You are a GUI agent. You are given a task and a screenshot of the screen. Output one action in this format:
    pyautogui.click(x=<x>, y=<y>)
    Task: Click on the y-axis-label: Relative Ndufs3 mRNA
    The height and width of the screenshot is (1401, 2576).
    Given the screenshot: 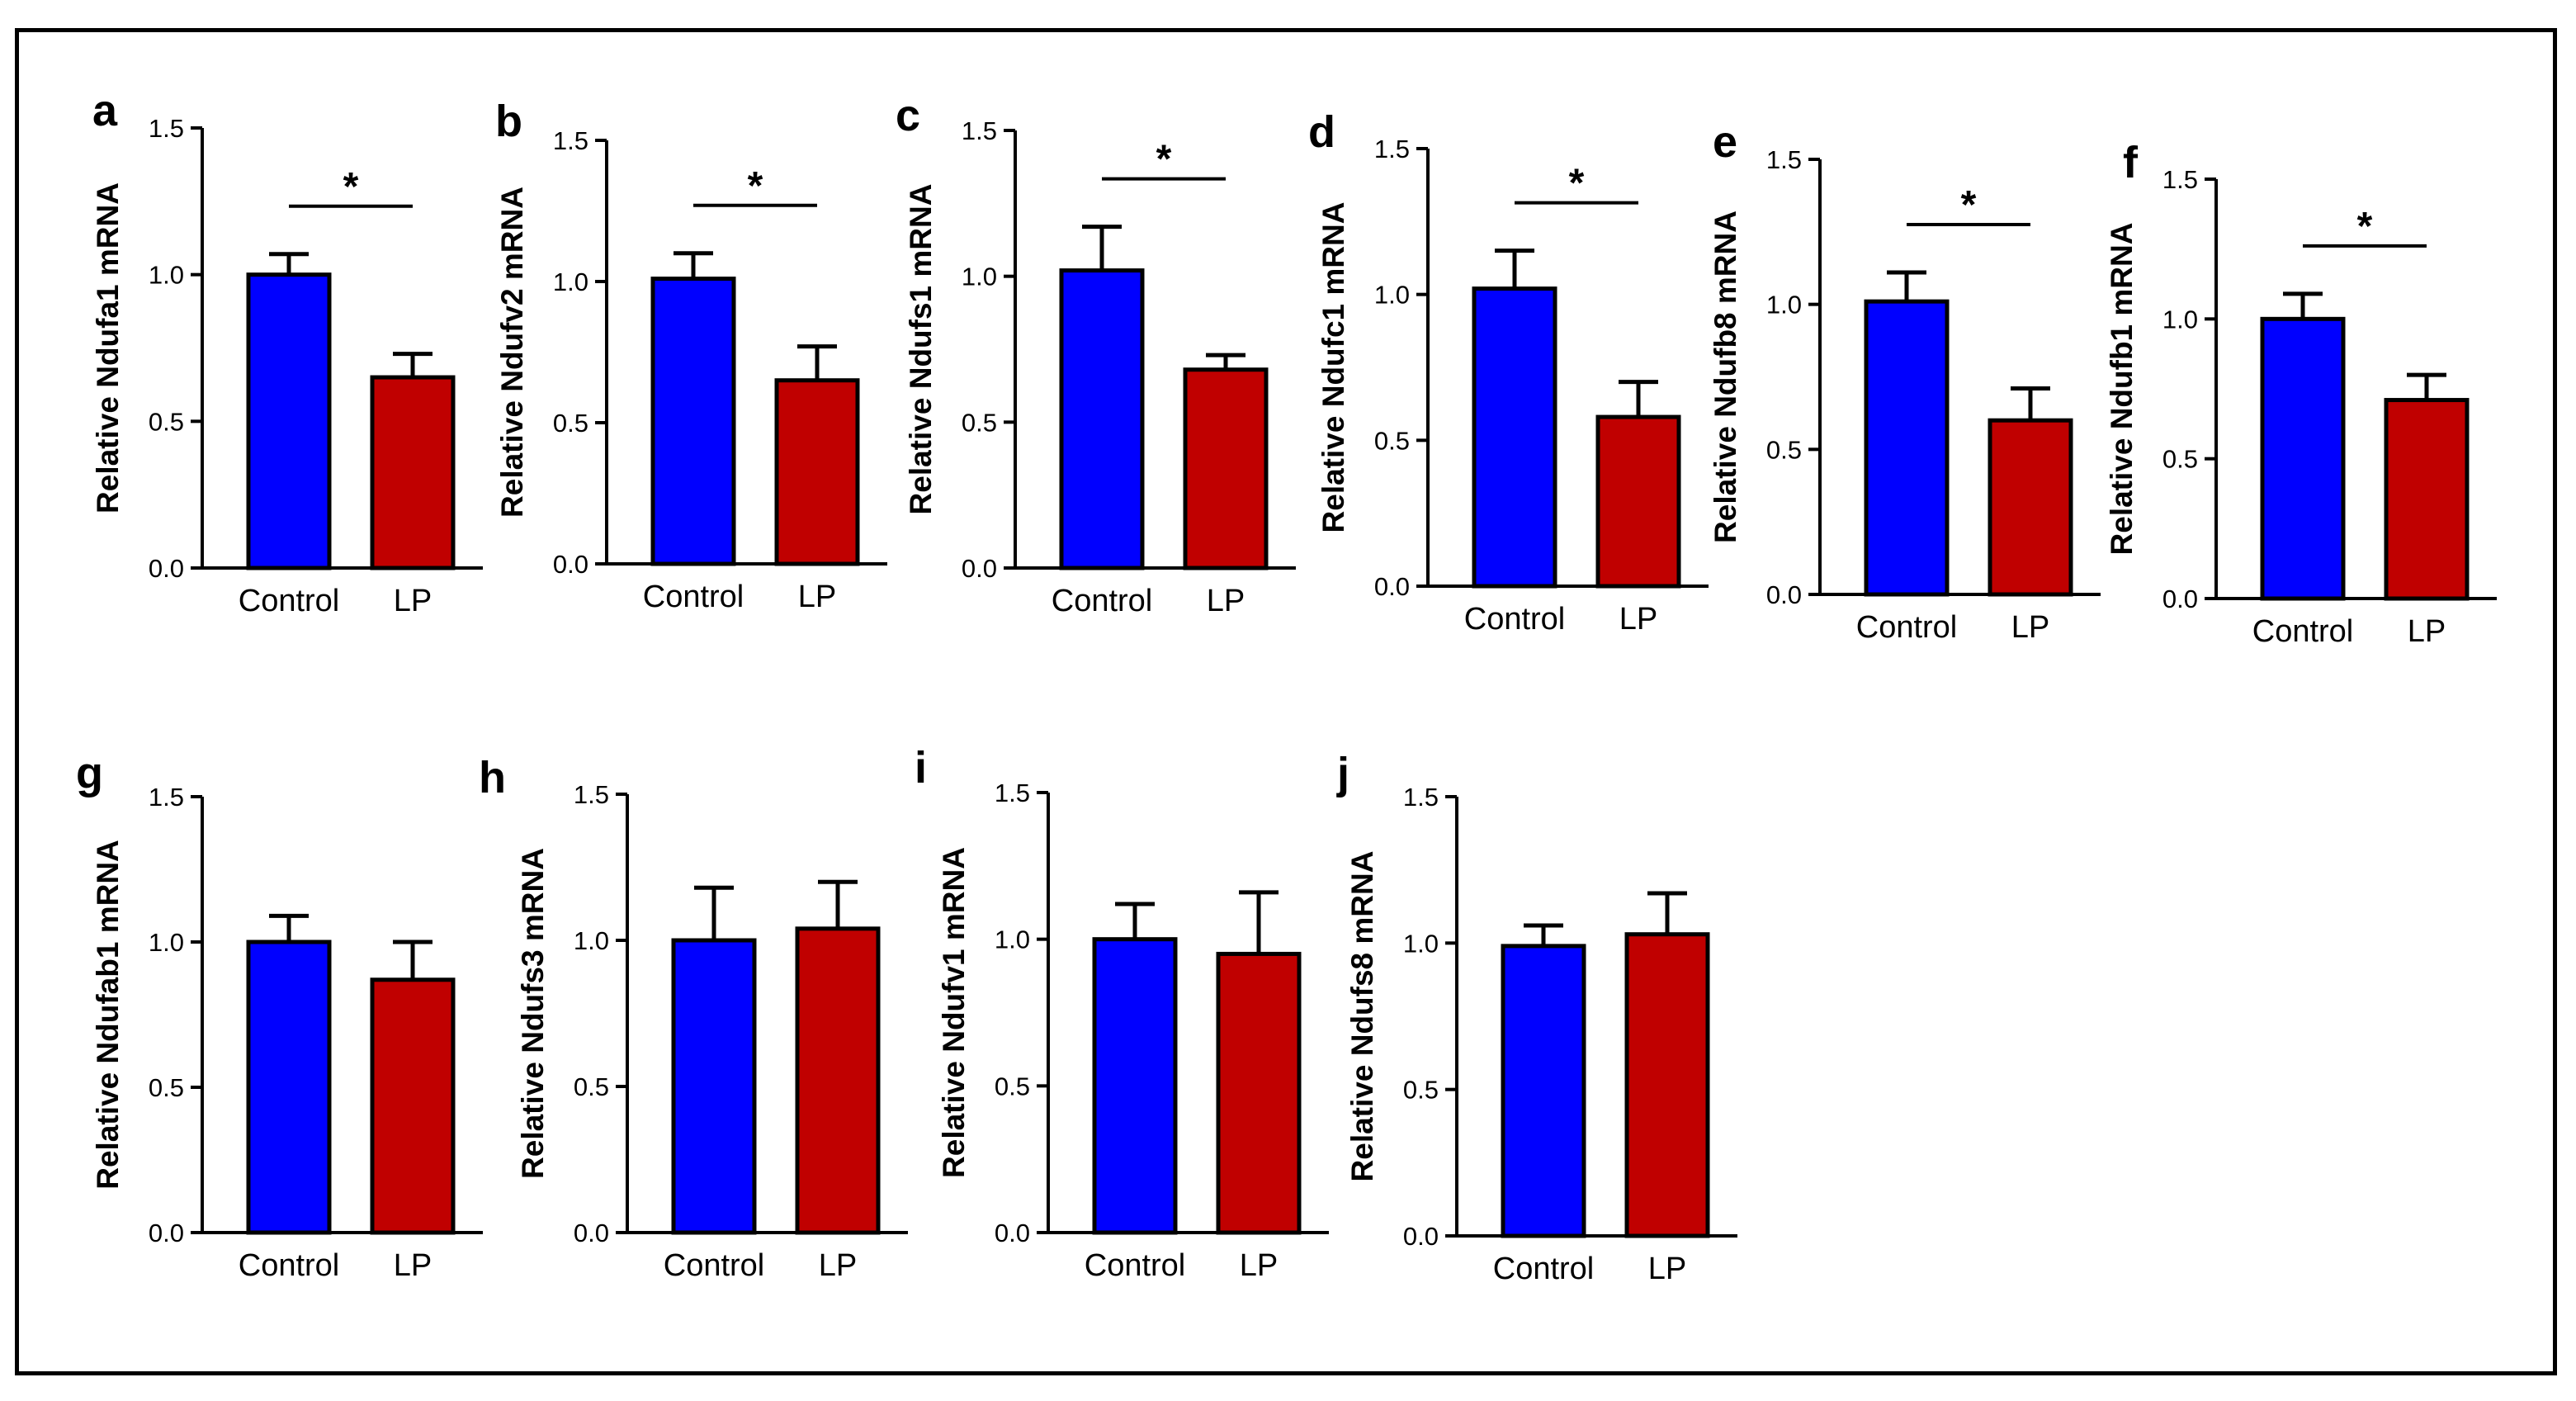 What is the action you would take?
    pyautogui.click(x=533, y=1013)
    